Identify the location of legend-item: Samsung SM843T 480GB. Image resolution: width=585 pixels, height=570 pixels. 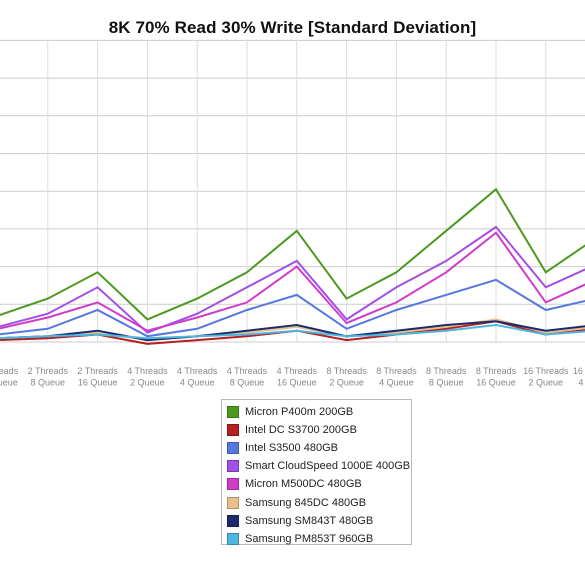
(319, 521).